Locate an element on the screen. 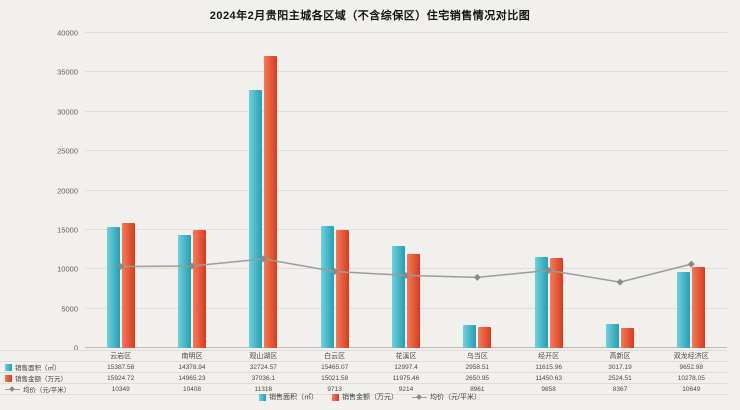 This screenshot has width=740, height=410. legend-label: 销售面积（㎡） is located at coordinates (294, 397).